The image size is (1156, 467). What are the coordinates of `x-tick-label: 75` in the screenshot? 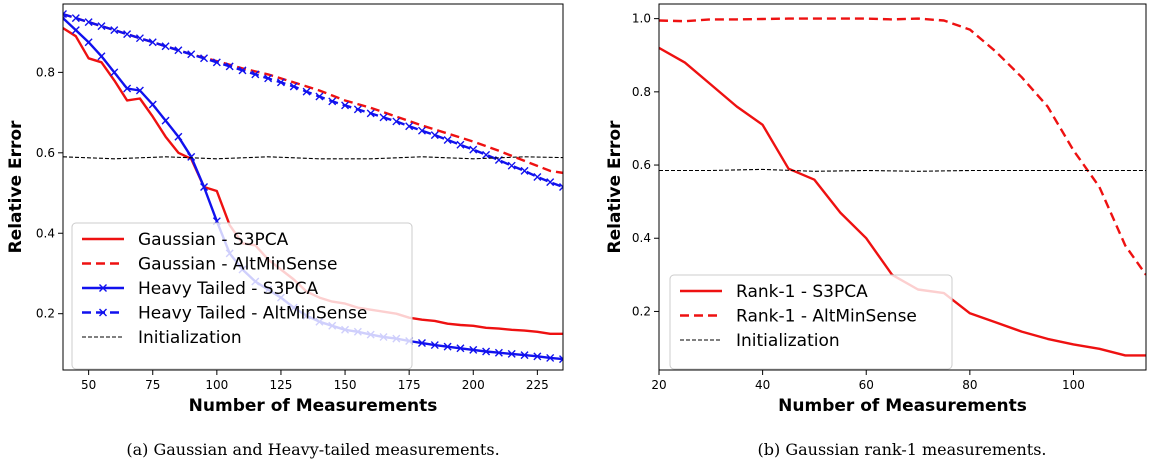 It's located at (152, 385).